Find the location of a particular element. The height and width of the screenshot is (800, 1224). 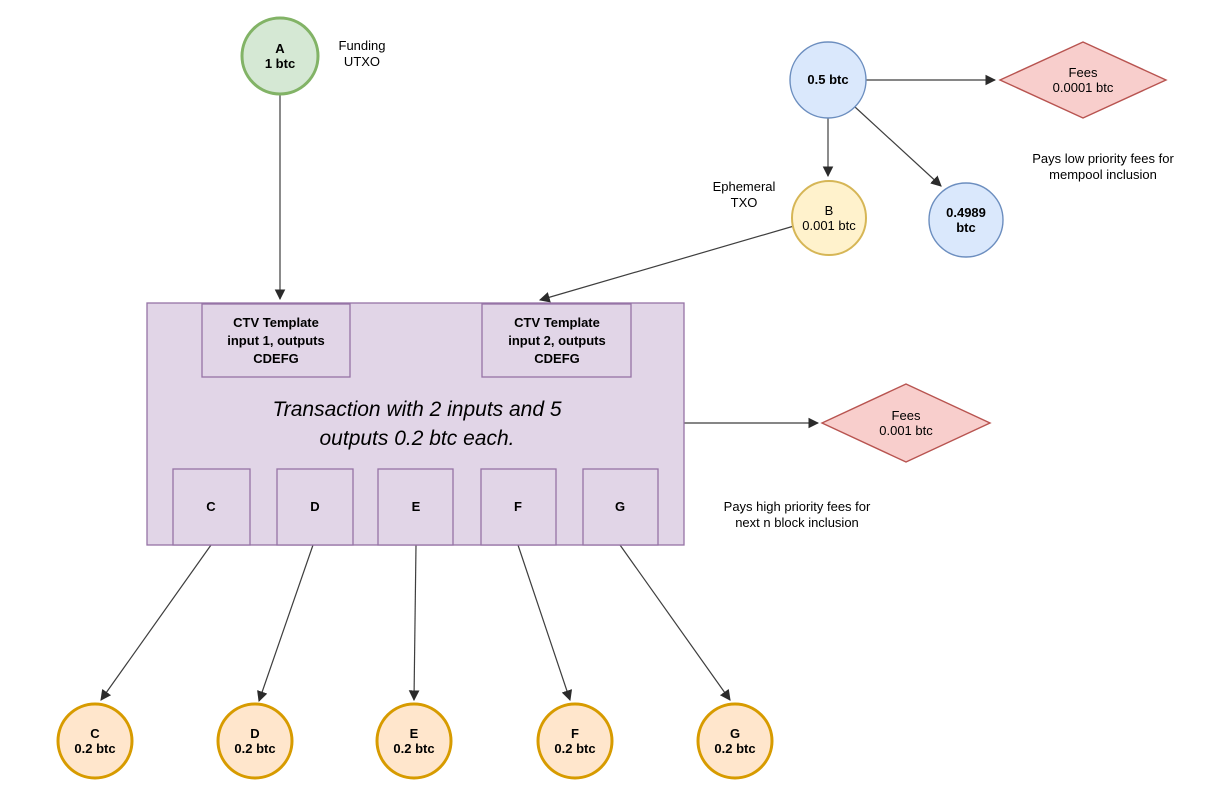

ctv-input1-box is located at coordinates (276, 340).